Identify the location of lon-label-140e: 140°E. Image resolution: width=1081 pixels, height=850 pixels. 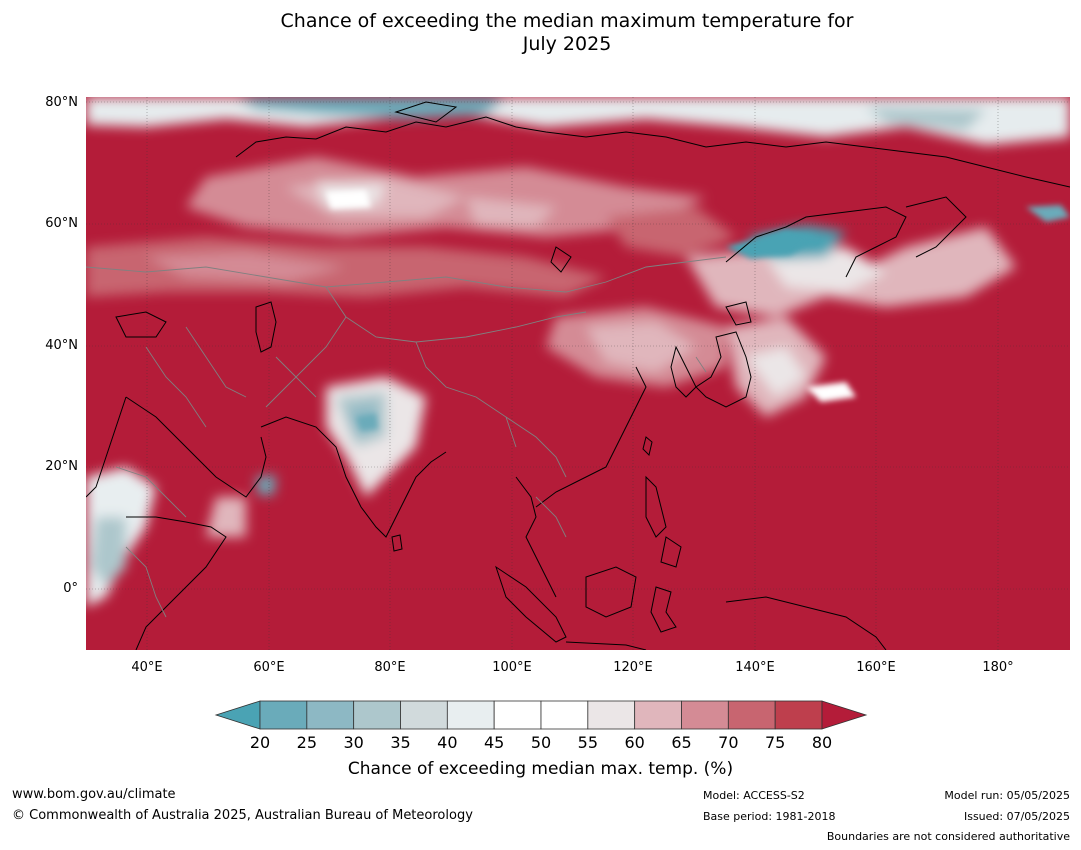
(755, 667).